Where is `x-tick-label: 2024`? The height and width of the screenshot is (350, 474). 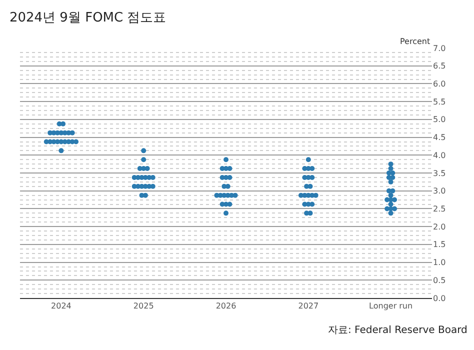
x-tick-label: 2024 is located at coordinates (61, 306).